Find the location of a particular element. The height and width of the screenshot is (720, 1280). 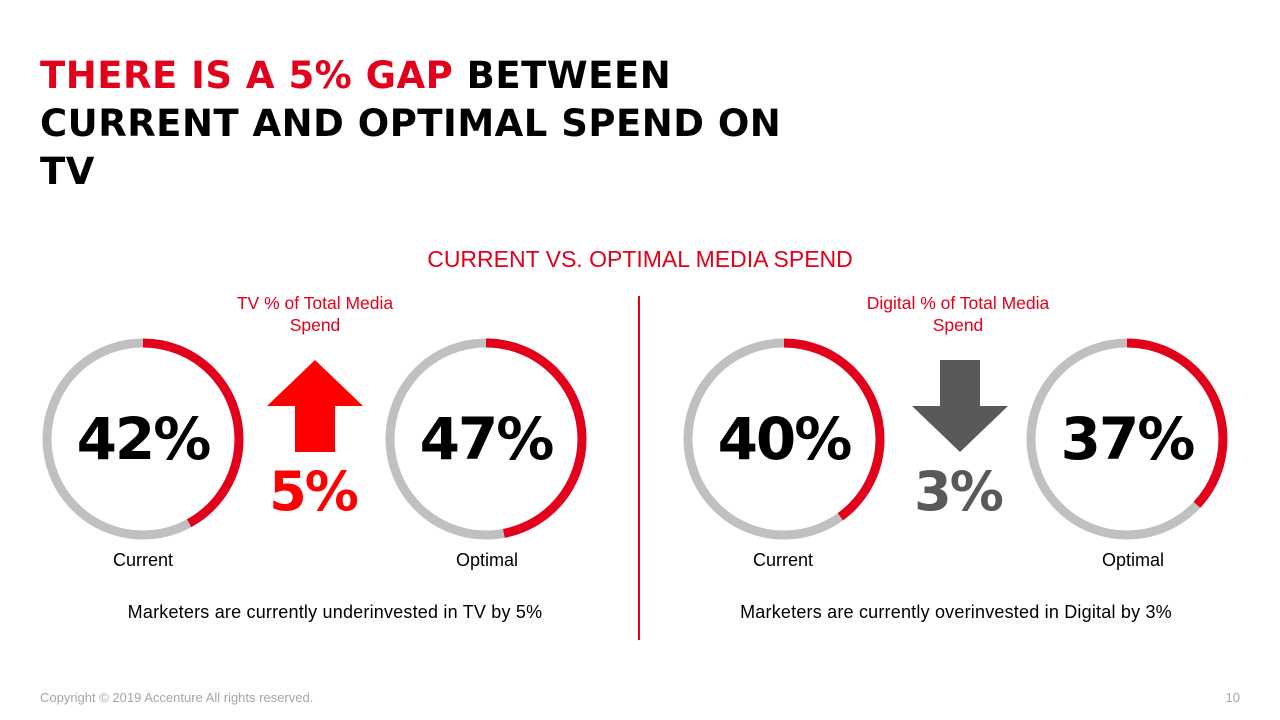

tv-optimal-ring is located at coordinates (486, 439).